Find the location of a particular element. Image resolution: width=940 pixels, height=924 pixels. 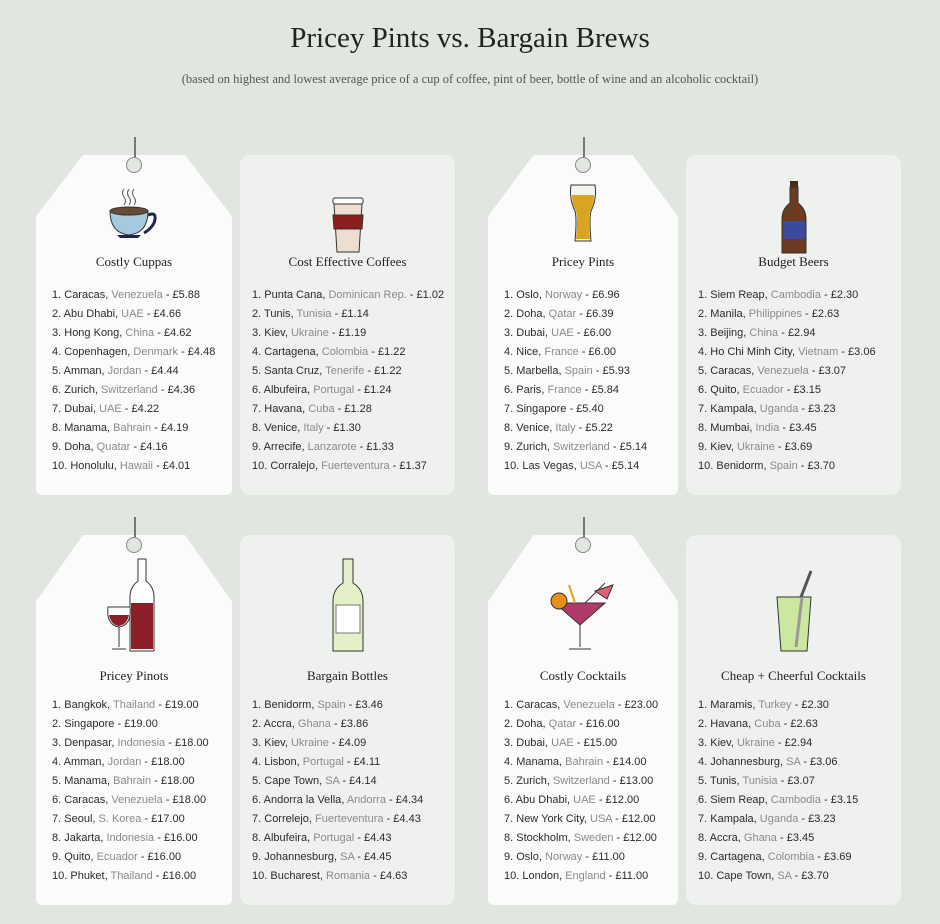

country: Turkey is located at coordinates (775, 705).